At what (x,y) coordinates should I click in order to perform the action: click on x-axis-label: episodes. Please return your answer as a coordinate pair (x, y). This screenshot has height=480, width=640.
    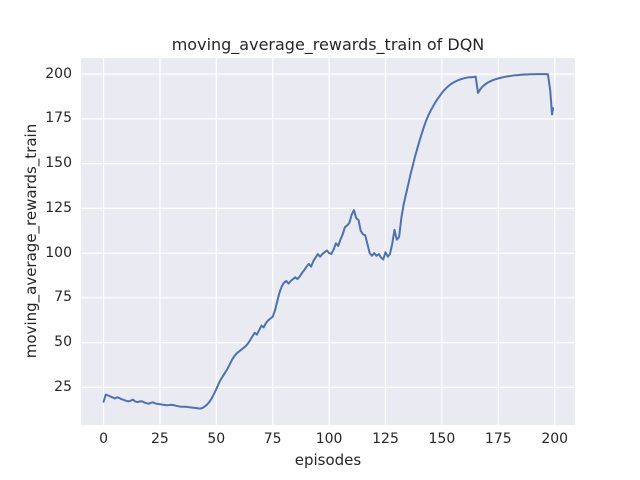
    Looking at the image, I should click on (328, 460).